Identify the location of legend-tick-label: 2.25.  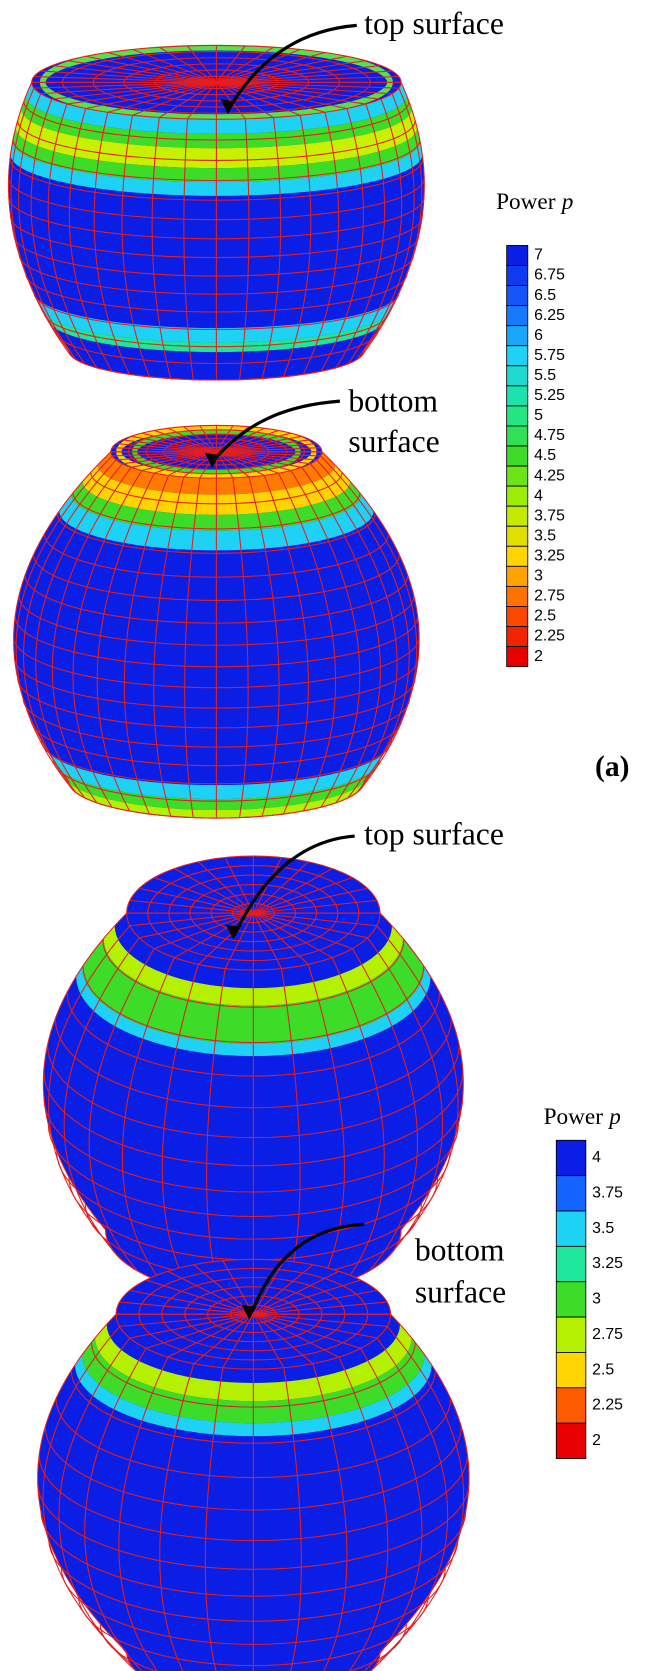
(607, 1405).